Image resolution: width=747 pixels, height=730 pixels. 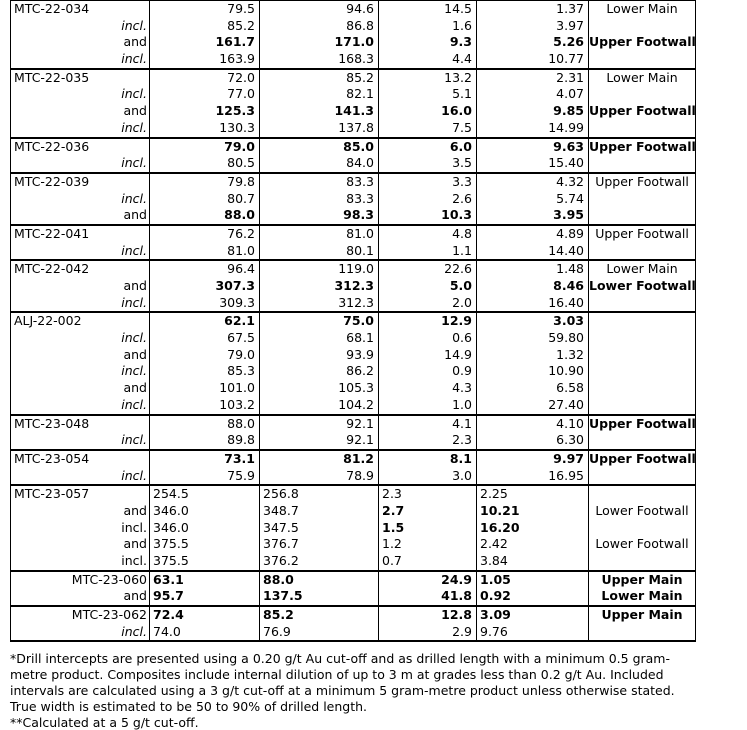 I want to click on grade-cell: 2.42, so click(x=532, y=544).